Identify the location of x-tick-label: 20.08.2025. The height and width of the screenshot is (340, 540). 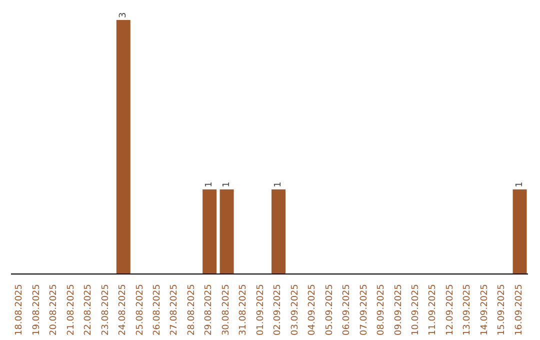
(54, 310).